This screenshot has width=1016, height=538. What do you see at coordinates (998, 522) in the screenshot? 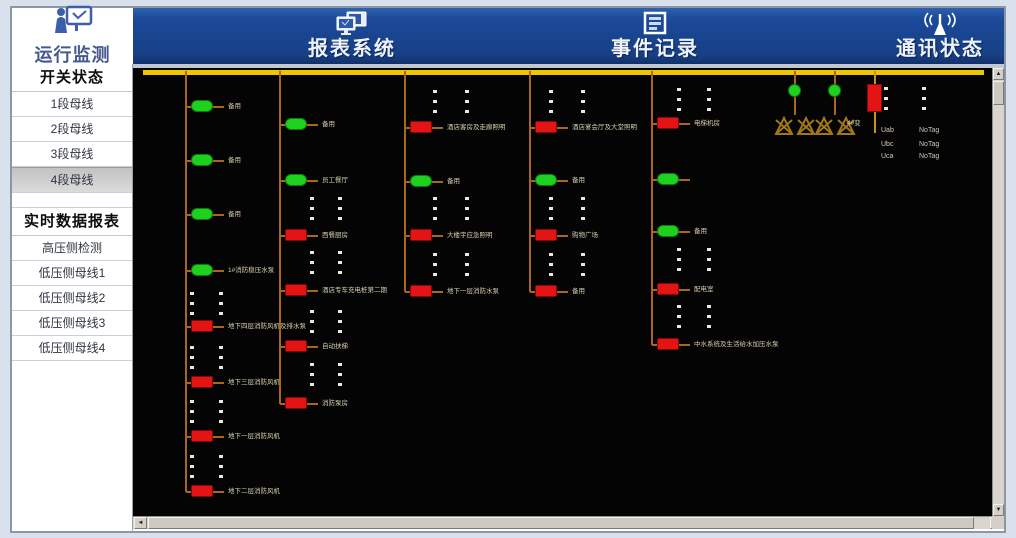
I see `scrollbar-corner` at bounding box center [998, 522].